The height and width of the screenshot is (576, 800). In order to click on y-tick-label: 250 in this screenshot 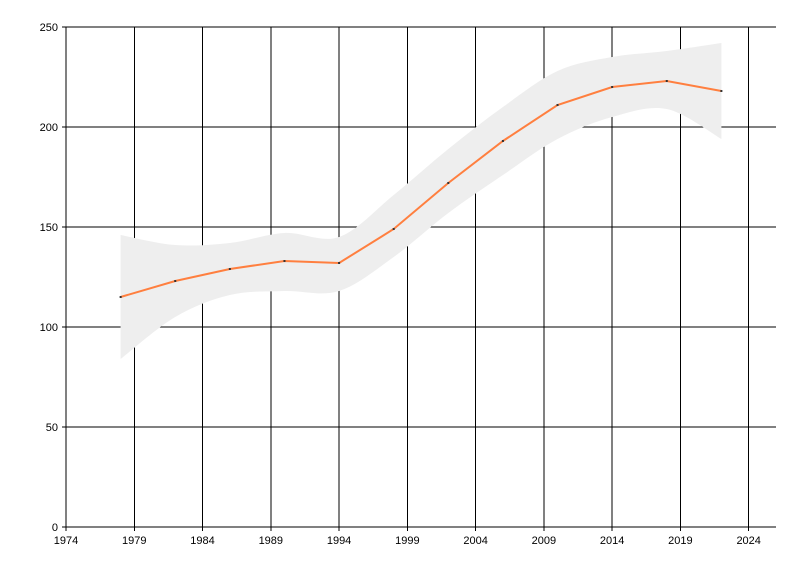, I will do `click(49, 28)`.